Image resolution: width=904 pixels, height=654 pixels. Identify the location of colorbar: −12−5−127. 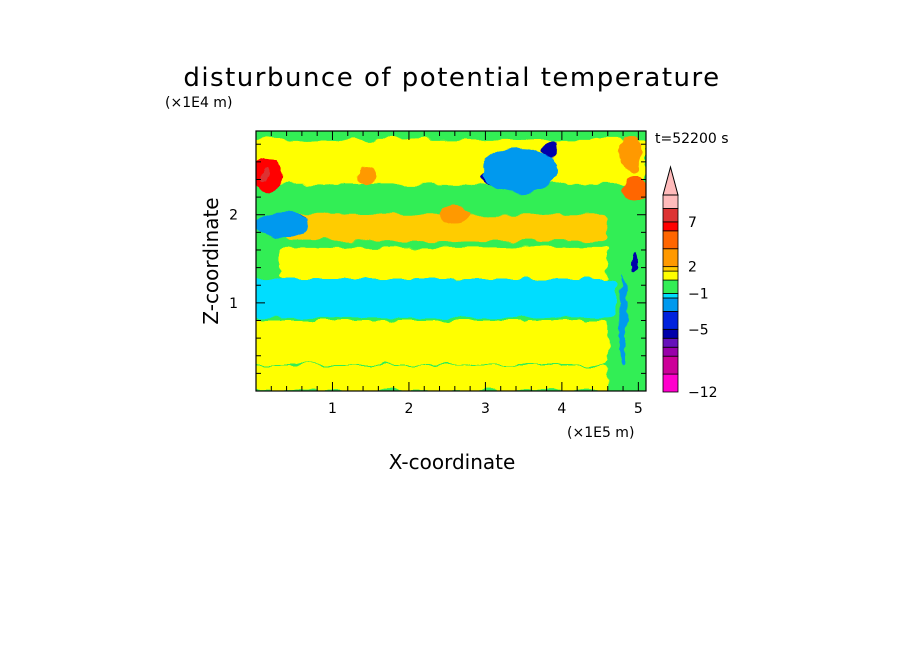
(690, 283).